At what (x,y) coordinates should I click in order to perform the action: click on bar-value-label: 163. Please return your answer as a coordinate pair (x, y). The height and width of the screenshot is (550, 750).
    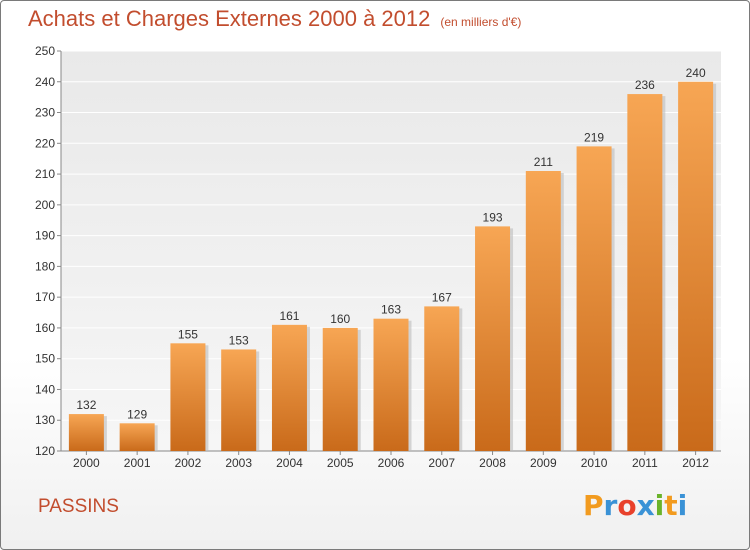
    Looking at the image, I should click on (391, 310).